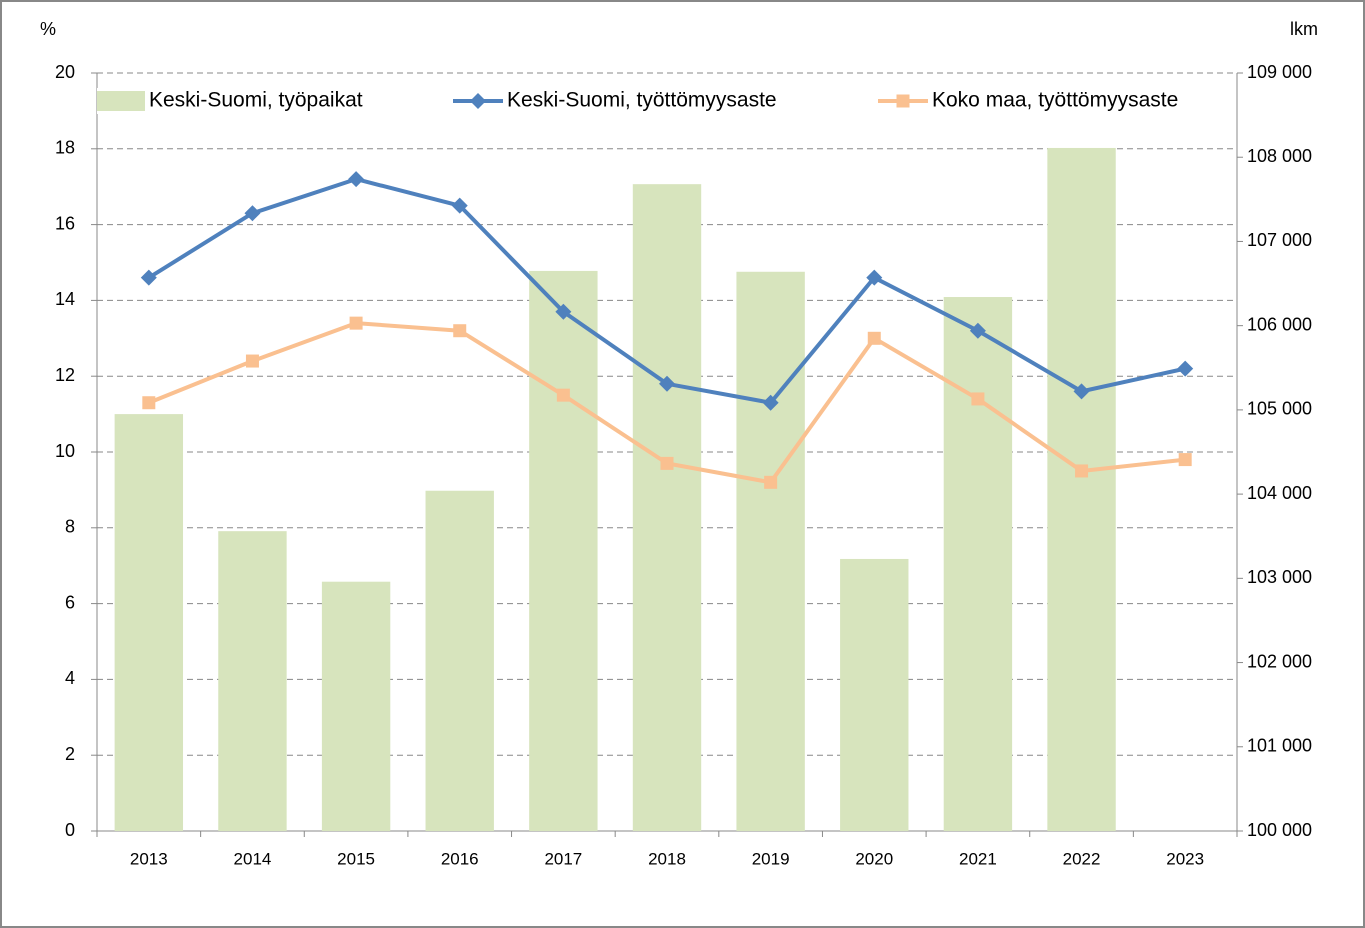  Describe the element at coordinates (70, 678) in the screenshot. I see `y-tick-label: 4` at that location.